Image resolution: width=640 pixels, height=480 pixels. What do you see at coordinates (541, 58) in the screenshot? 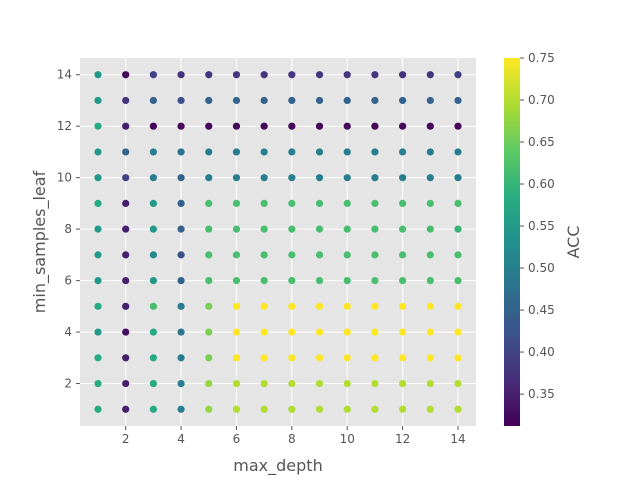
I see `colorbar-tick-label: 0.75` at bounding box center [541, 58].